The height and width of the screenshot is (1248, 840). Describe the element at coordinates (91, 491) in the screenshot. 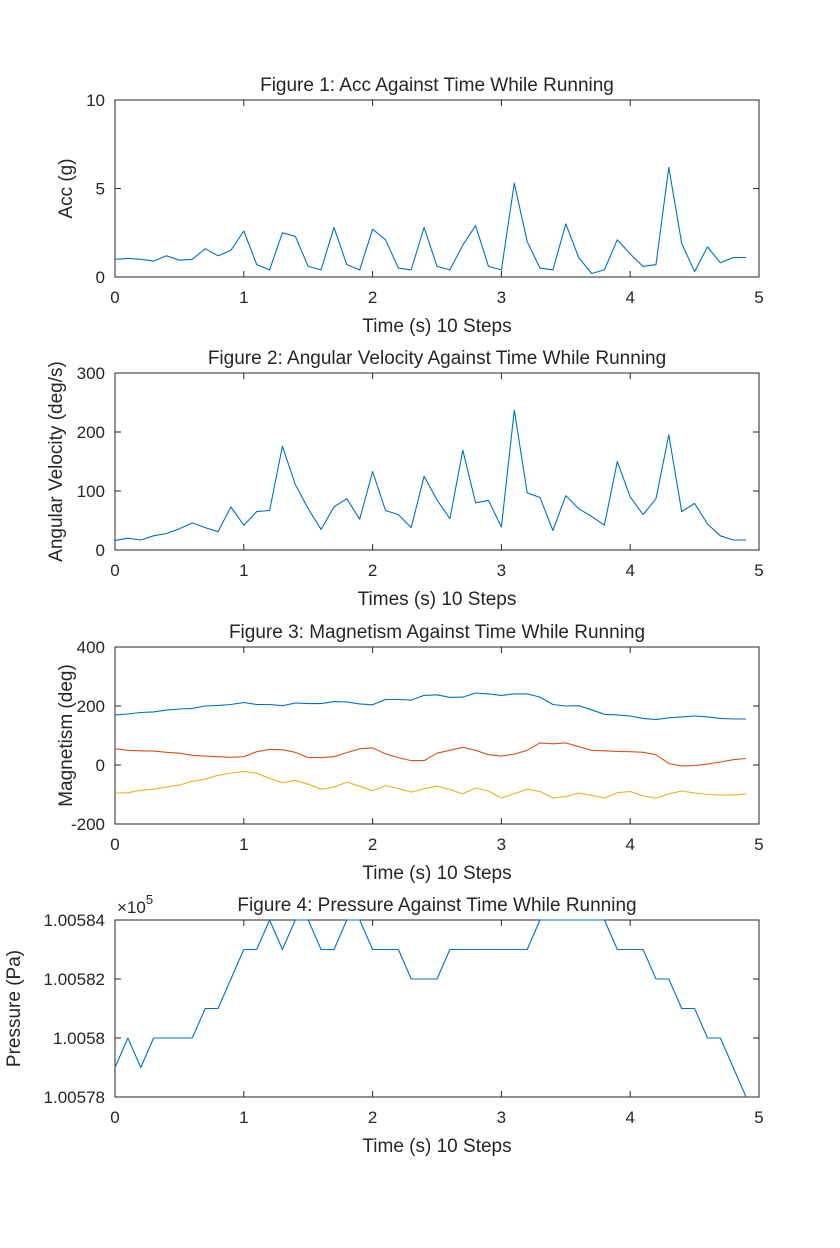

I see `y-tick-label: 100` at that location.